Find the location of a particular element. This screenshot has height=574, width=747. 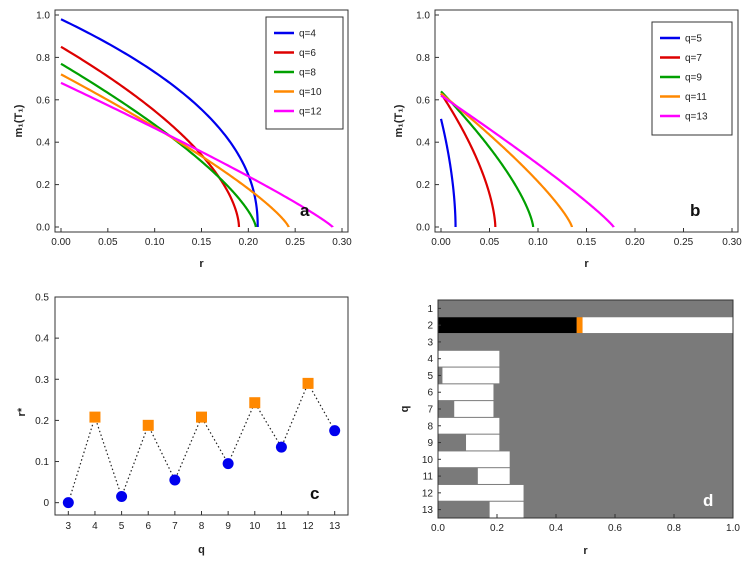

connector-dotted-line is located at coordinates (201, 442).